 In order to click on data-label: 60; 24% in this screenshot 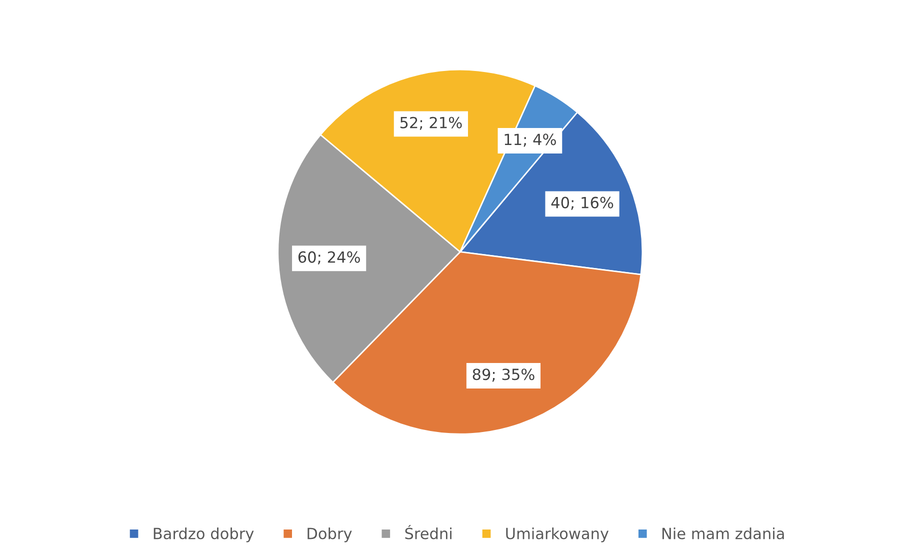, I will do `click(329, 257)`.